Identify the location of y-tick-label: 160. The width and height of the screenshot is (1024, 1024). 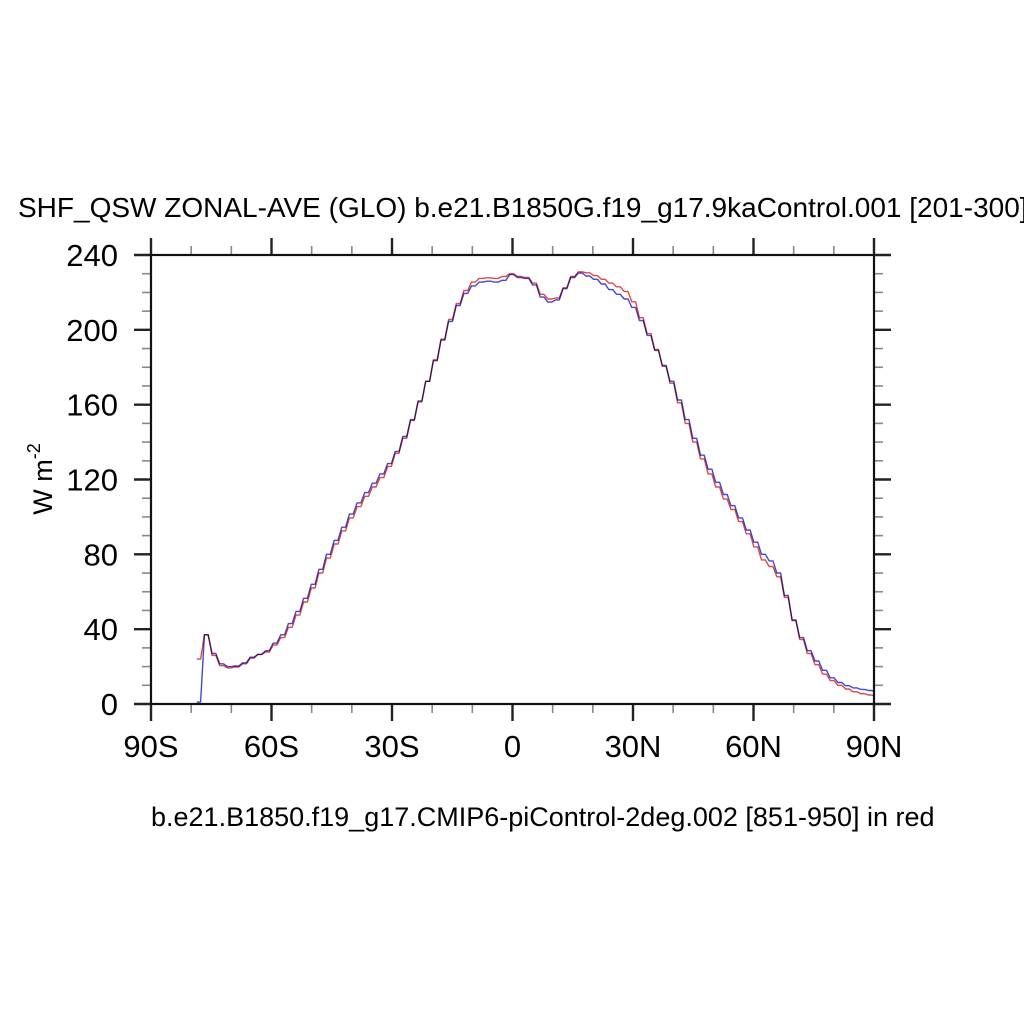
(92, 405).